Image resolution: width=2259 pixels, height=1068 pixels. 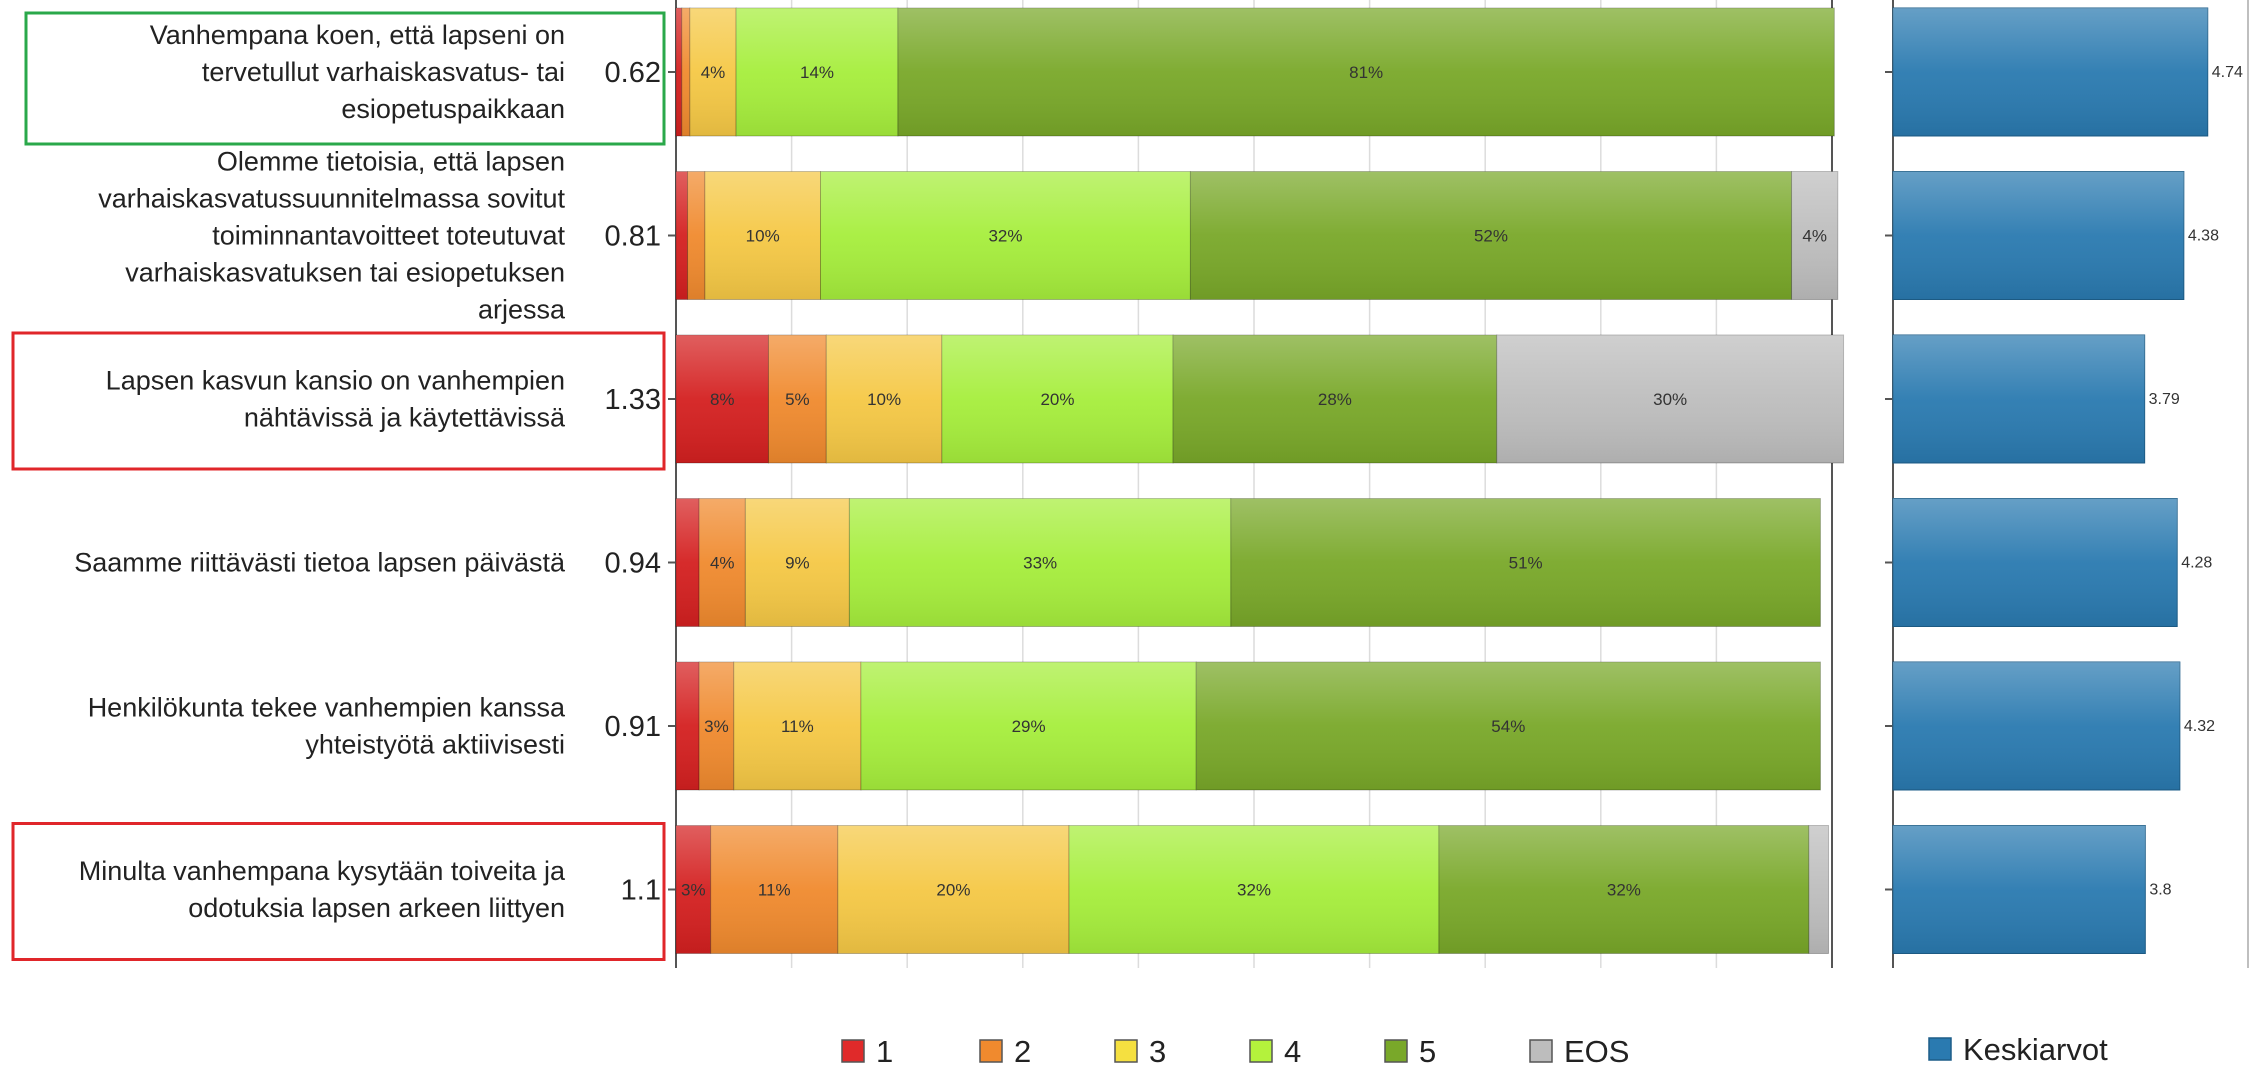 What do you see at coordinates (884, 1051) in the screenshot?
I see `legend-label: 1` at bounding box center [884, 1051].